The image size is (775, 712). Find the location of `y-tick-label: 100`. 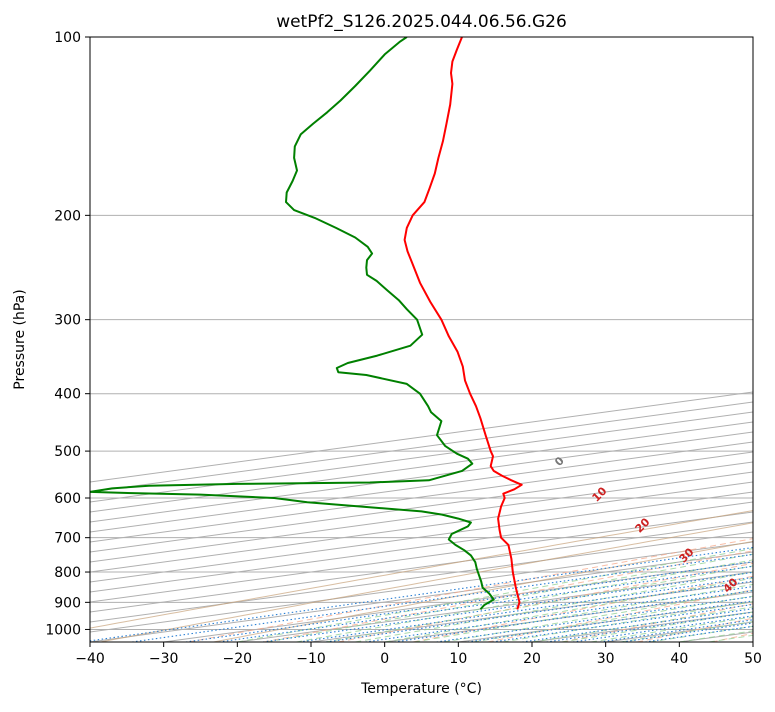

y-tick-label: 100 is located at coordinates (67, 38).